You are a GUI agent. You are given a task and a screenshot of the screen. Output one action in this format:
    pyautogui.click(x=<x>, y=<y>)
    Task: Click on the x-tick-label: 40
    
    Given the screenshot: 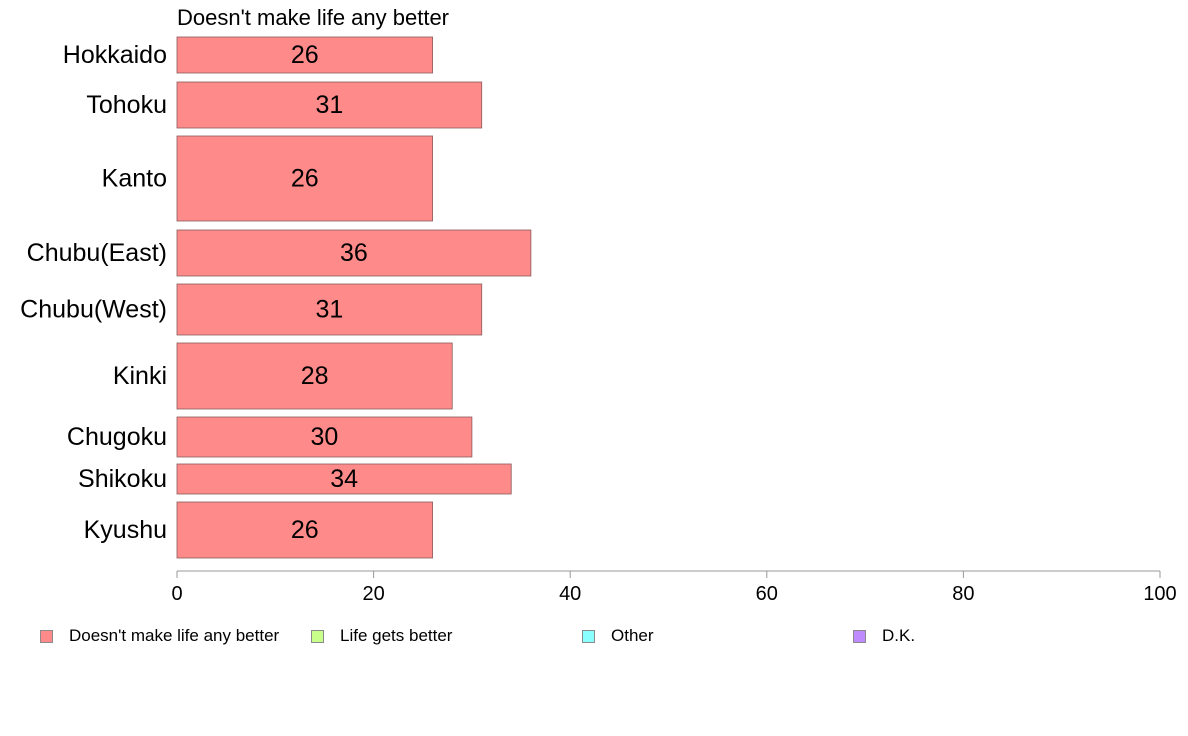 What is the action you would take?
    pyautogui.click(x=570, y=594)
    